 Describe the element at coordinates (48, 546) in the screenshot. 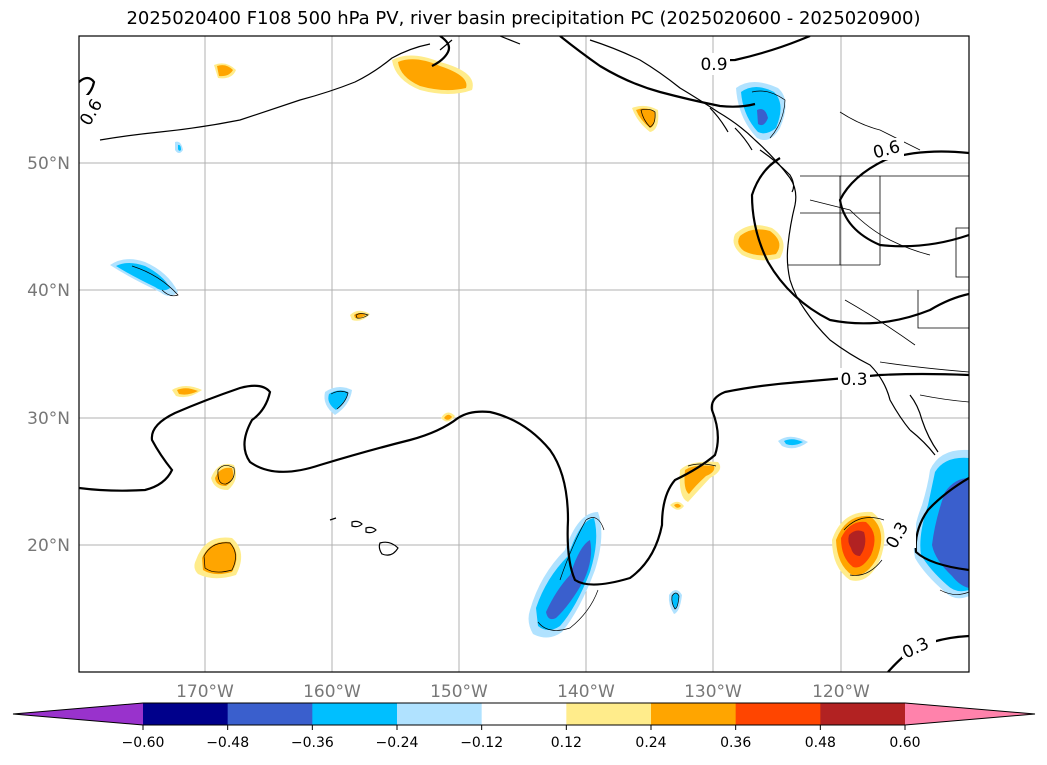

I see `lat-label: 20°N` at that location.